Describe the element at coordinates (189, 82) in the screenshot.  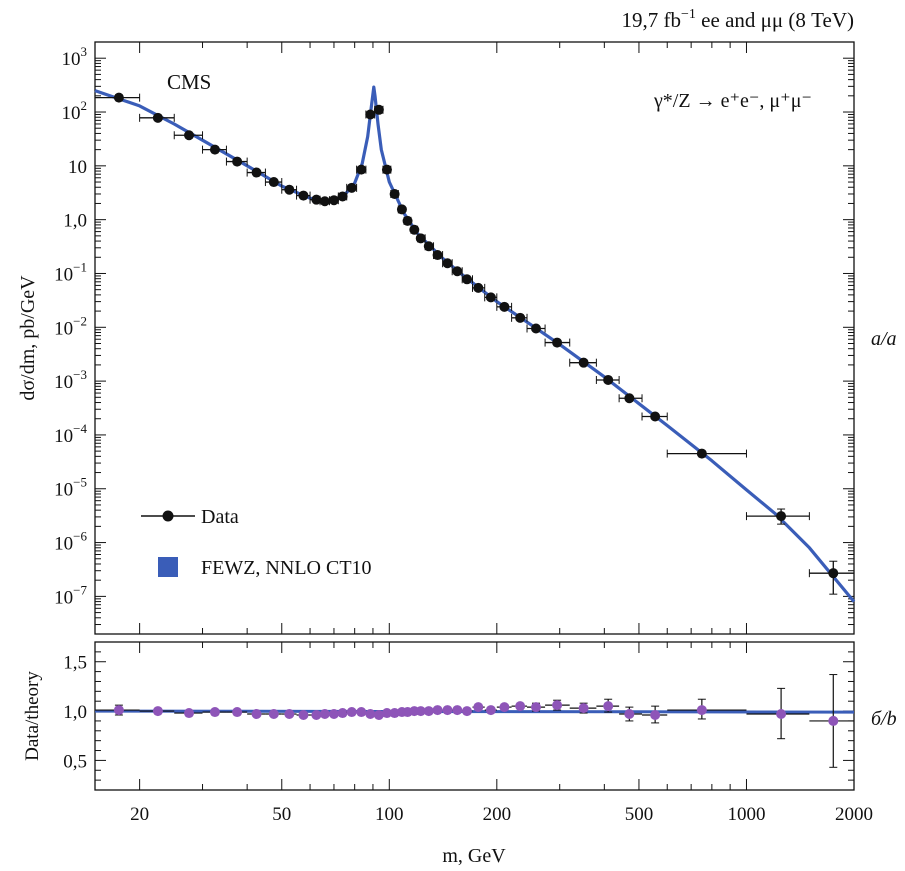
I see `cms-label: CMS` at that location.